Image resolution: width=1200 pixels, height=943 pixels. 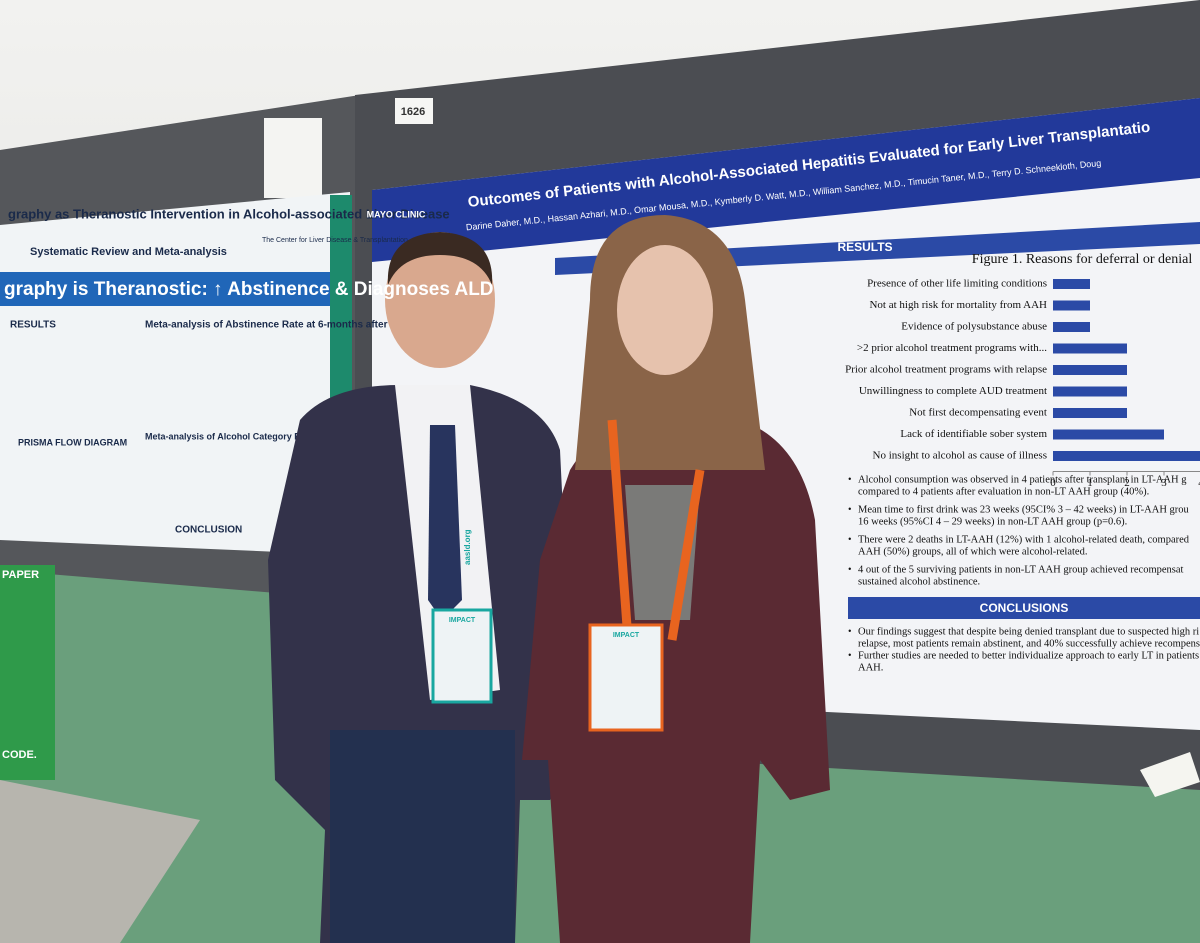 I want to click on lanyard-text: aasld.org, so click(x=467, y=547).